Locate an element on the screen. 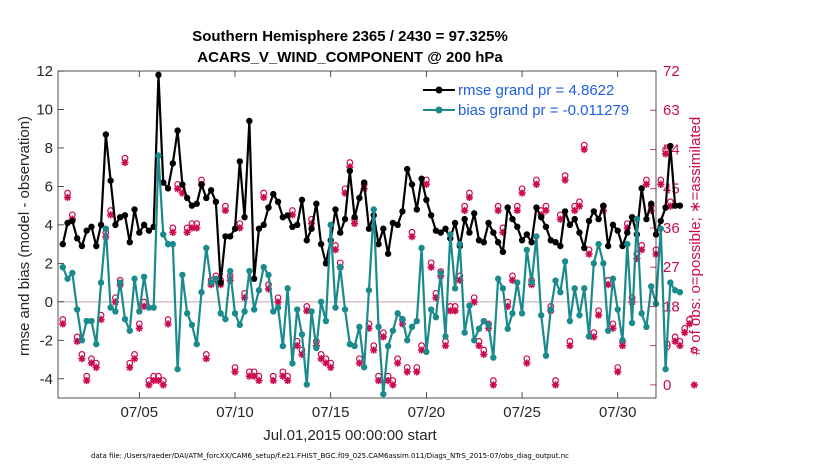  y-tick-label: 6 is located at coordinates (49, 186).